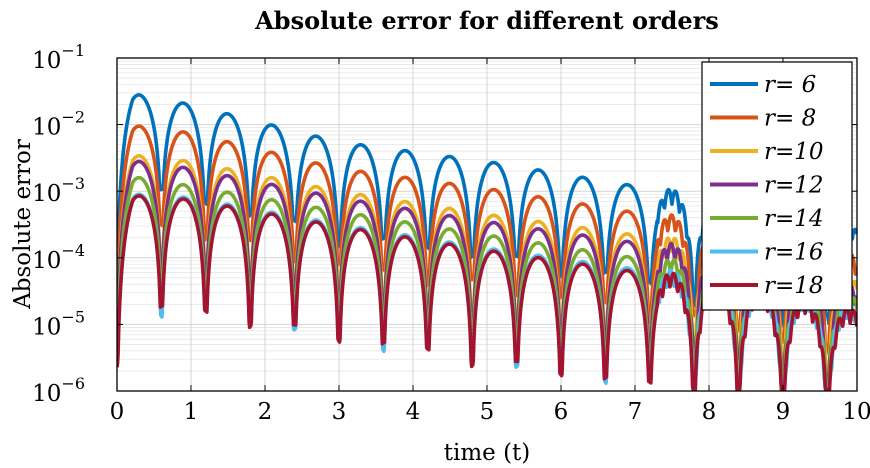 The width and height of the screenshot is (870, 468). I want to click on y-tick-label: 10⁻¹, so click(58, 57).